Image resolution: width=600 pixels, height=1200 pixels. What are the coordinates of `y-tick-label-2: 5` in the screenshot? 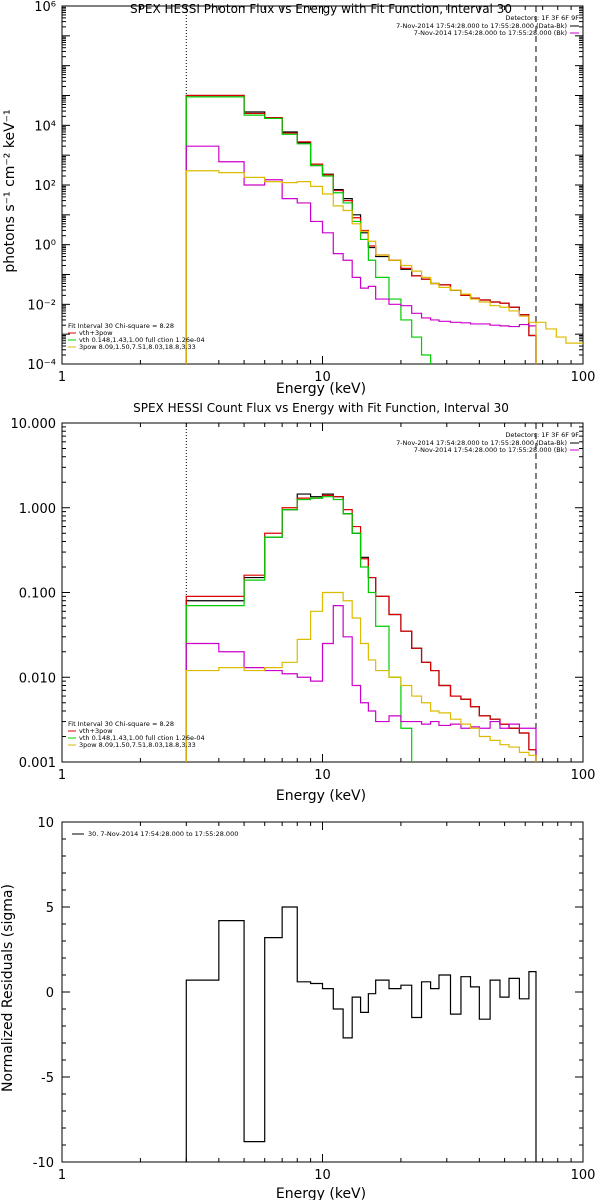 It's located at (50, 908).